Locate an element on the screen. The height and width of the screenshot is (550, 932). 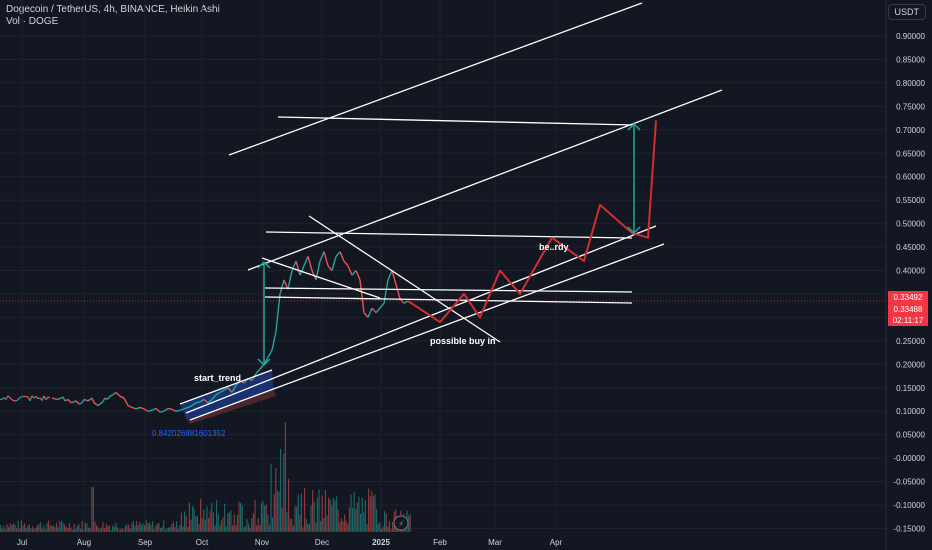
y-tick-label: 0.65000 is located at coordinates (910, 153).